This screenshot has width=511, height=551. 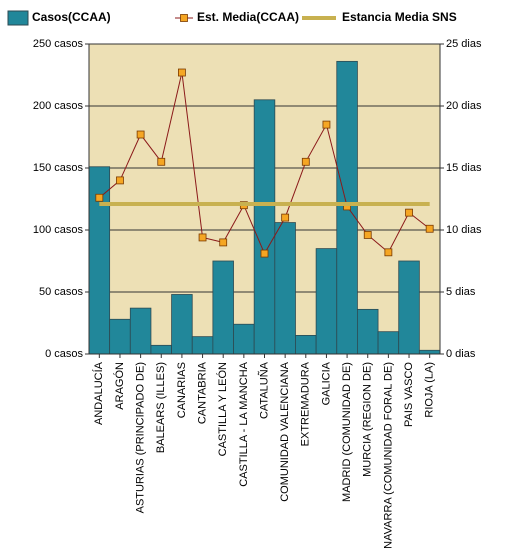 What do you see at coordinates (399, 17) in the screenshot?
I see `legend-label: Estancia Media SNS` at bounding box center [399, 17].